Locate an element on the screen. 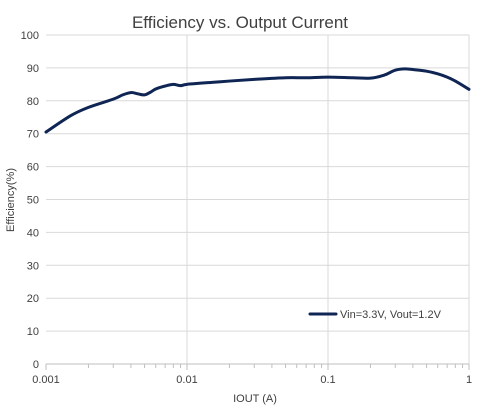  x-tick-label: 1 is located at coordinates (469, 380).